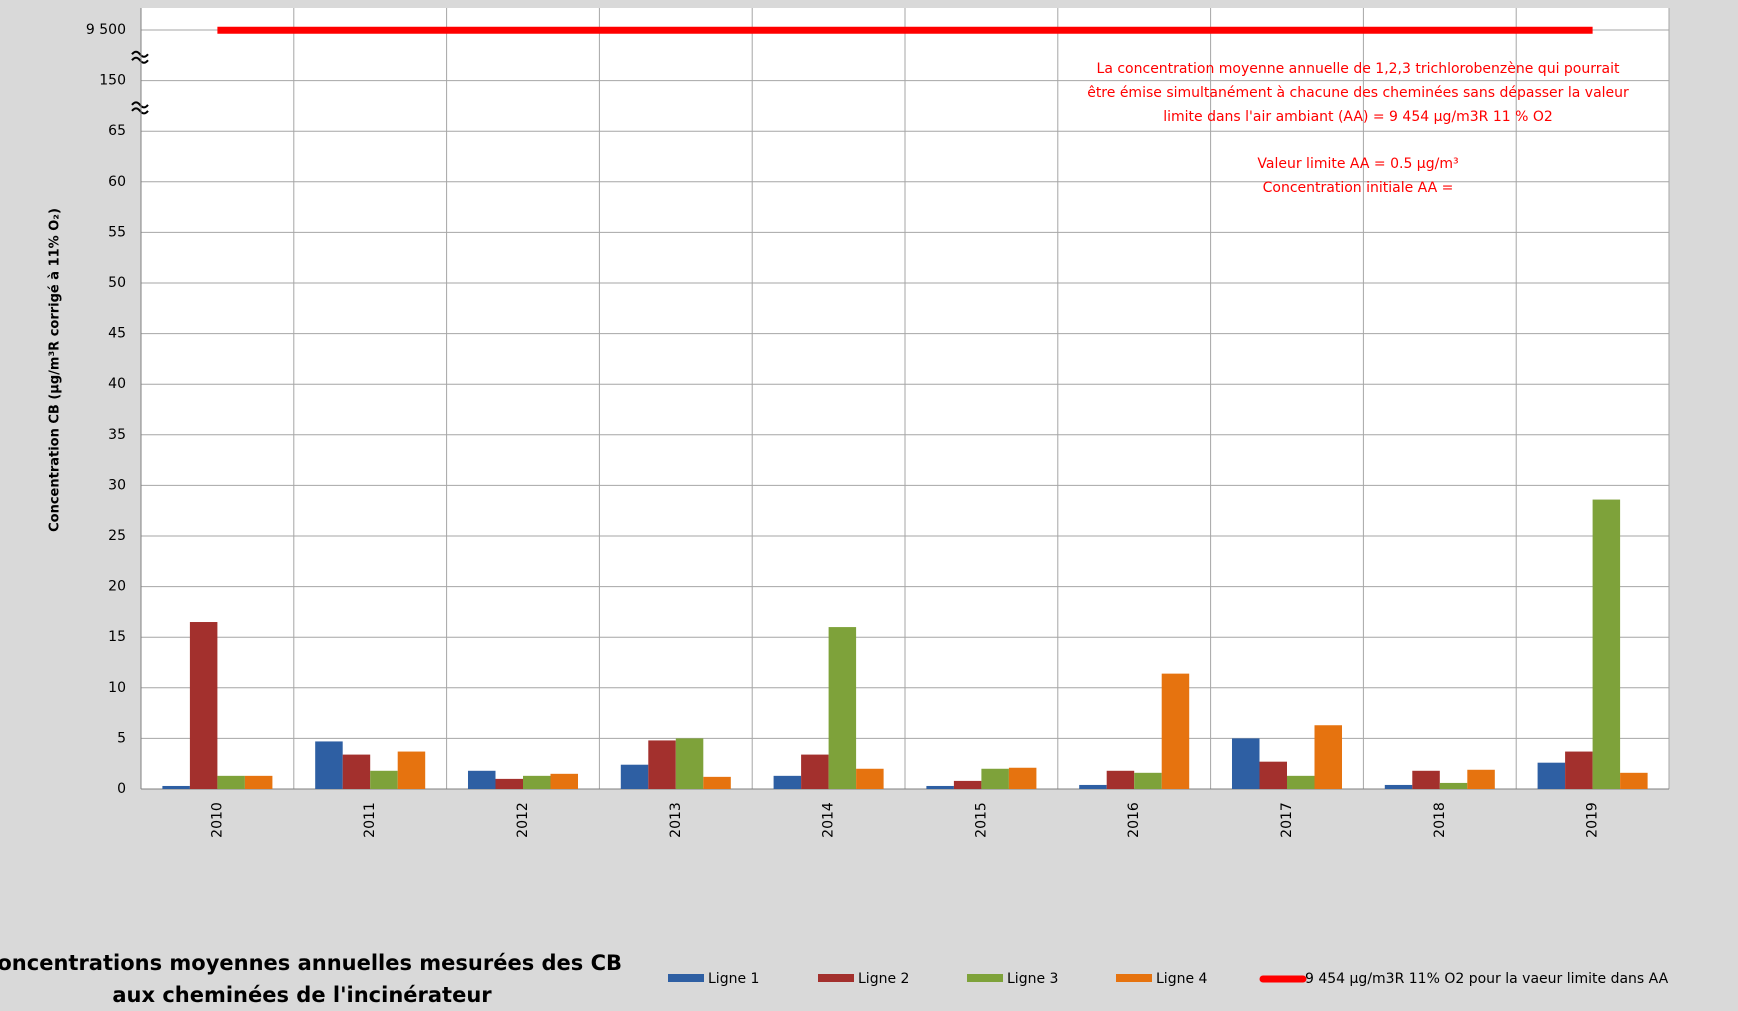  Describe the element at coordinates (1357, 164) in the screenshot. I see `annotation: Valeur limite AA = 0.5 µg/m³` at that location.